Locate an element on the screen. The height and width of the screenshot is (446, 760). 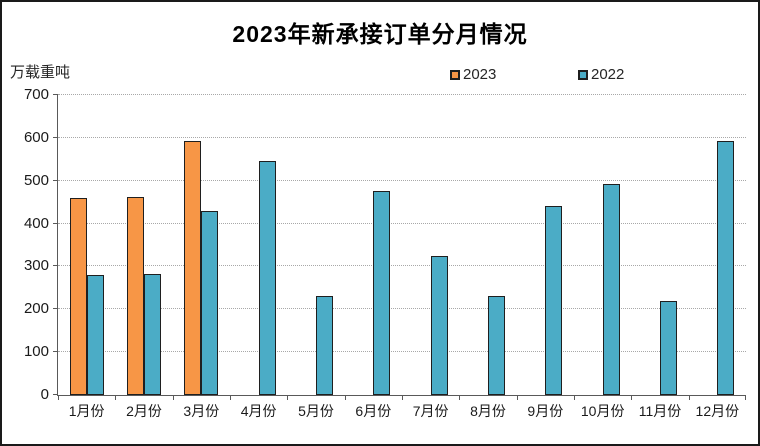
x-label-10月份: 10月份 is located at coordinates (602, 411).